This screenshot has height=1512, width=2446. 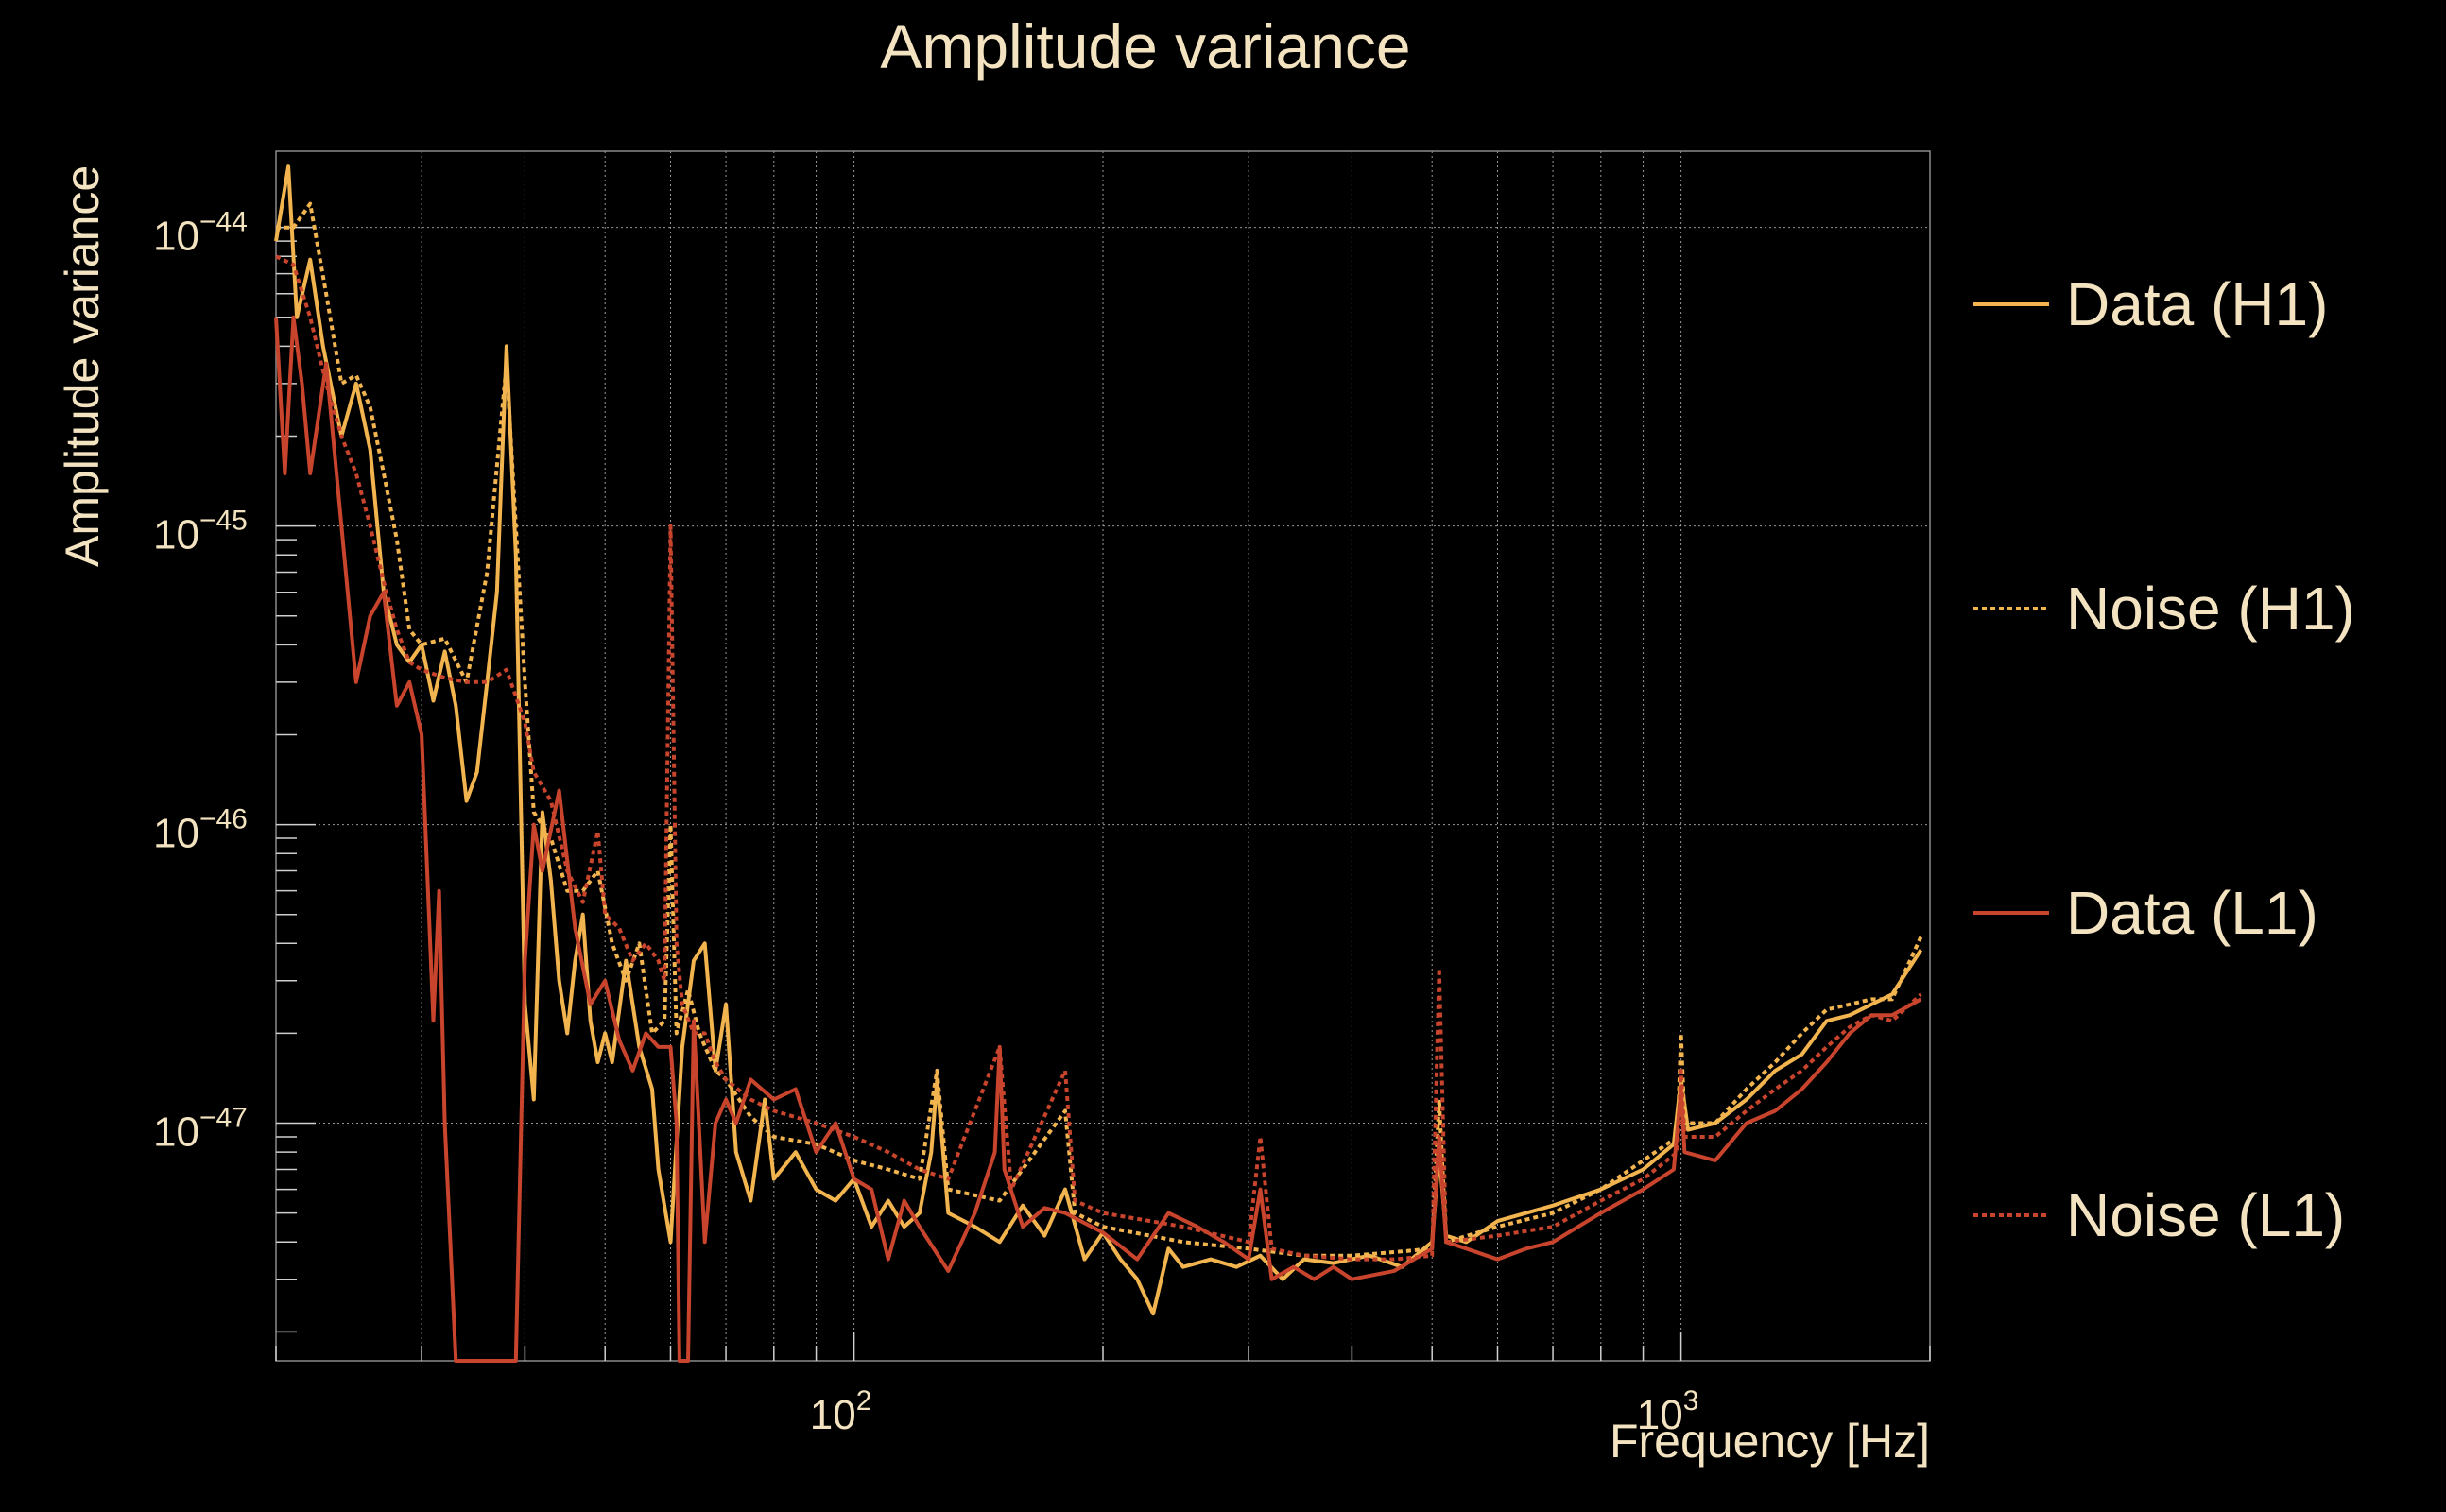 I want to click on y-axis-label: Amplitude variance, so click(x=82, y=366).